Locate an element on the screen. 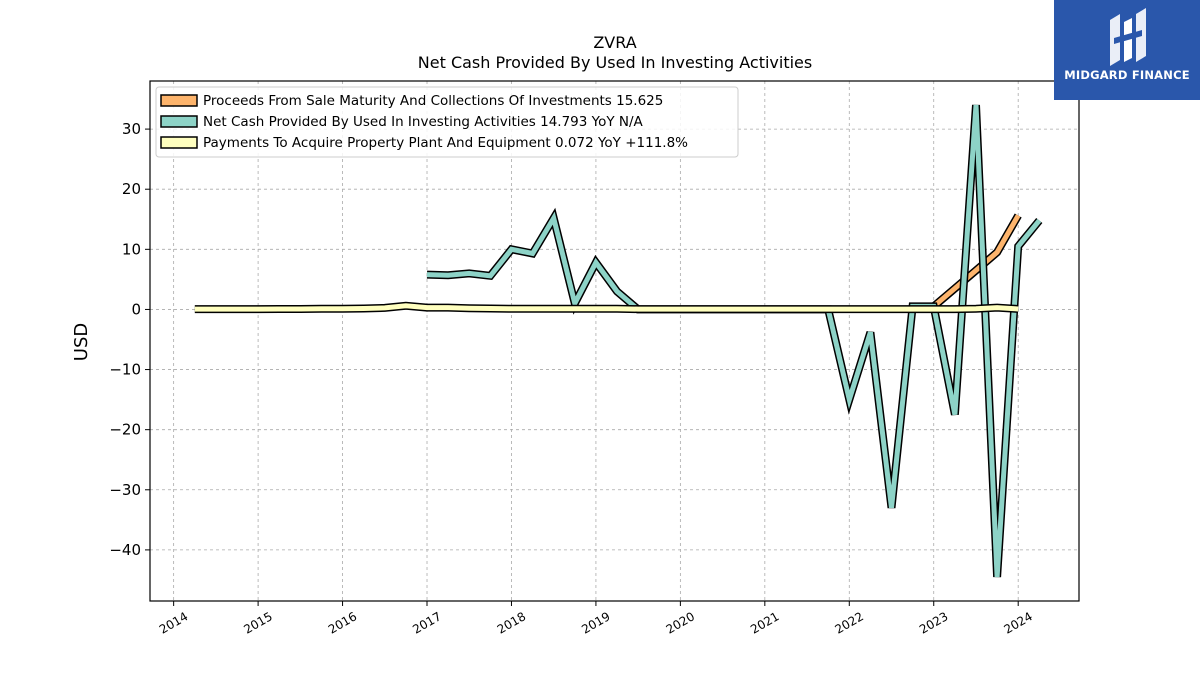 The height and width of the screenshot is (675, 1200). y-tick-label: 0 is located at coordinates (136, 309).